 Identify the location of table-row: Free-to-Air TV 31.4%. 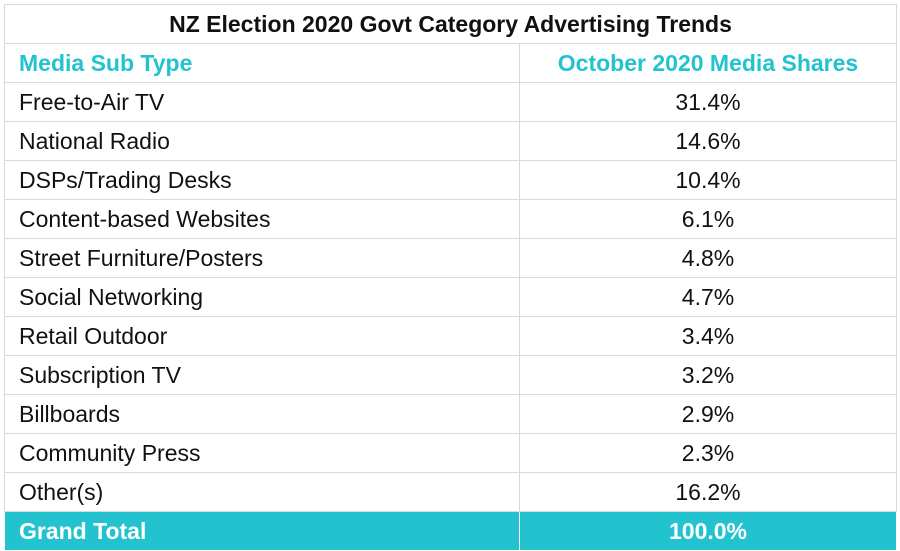
(451, 102).